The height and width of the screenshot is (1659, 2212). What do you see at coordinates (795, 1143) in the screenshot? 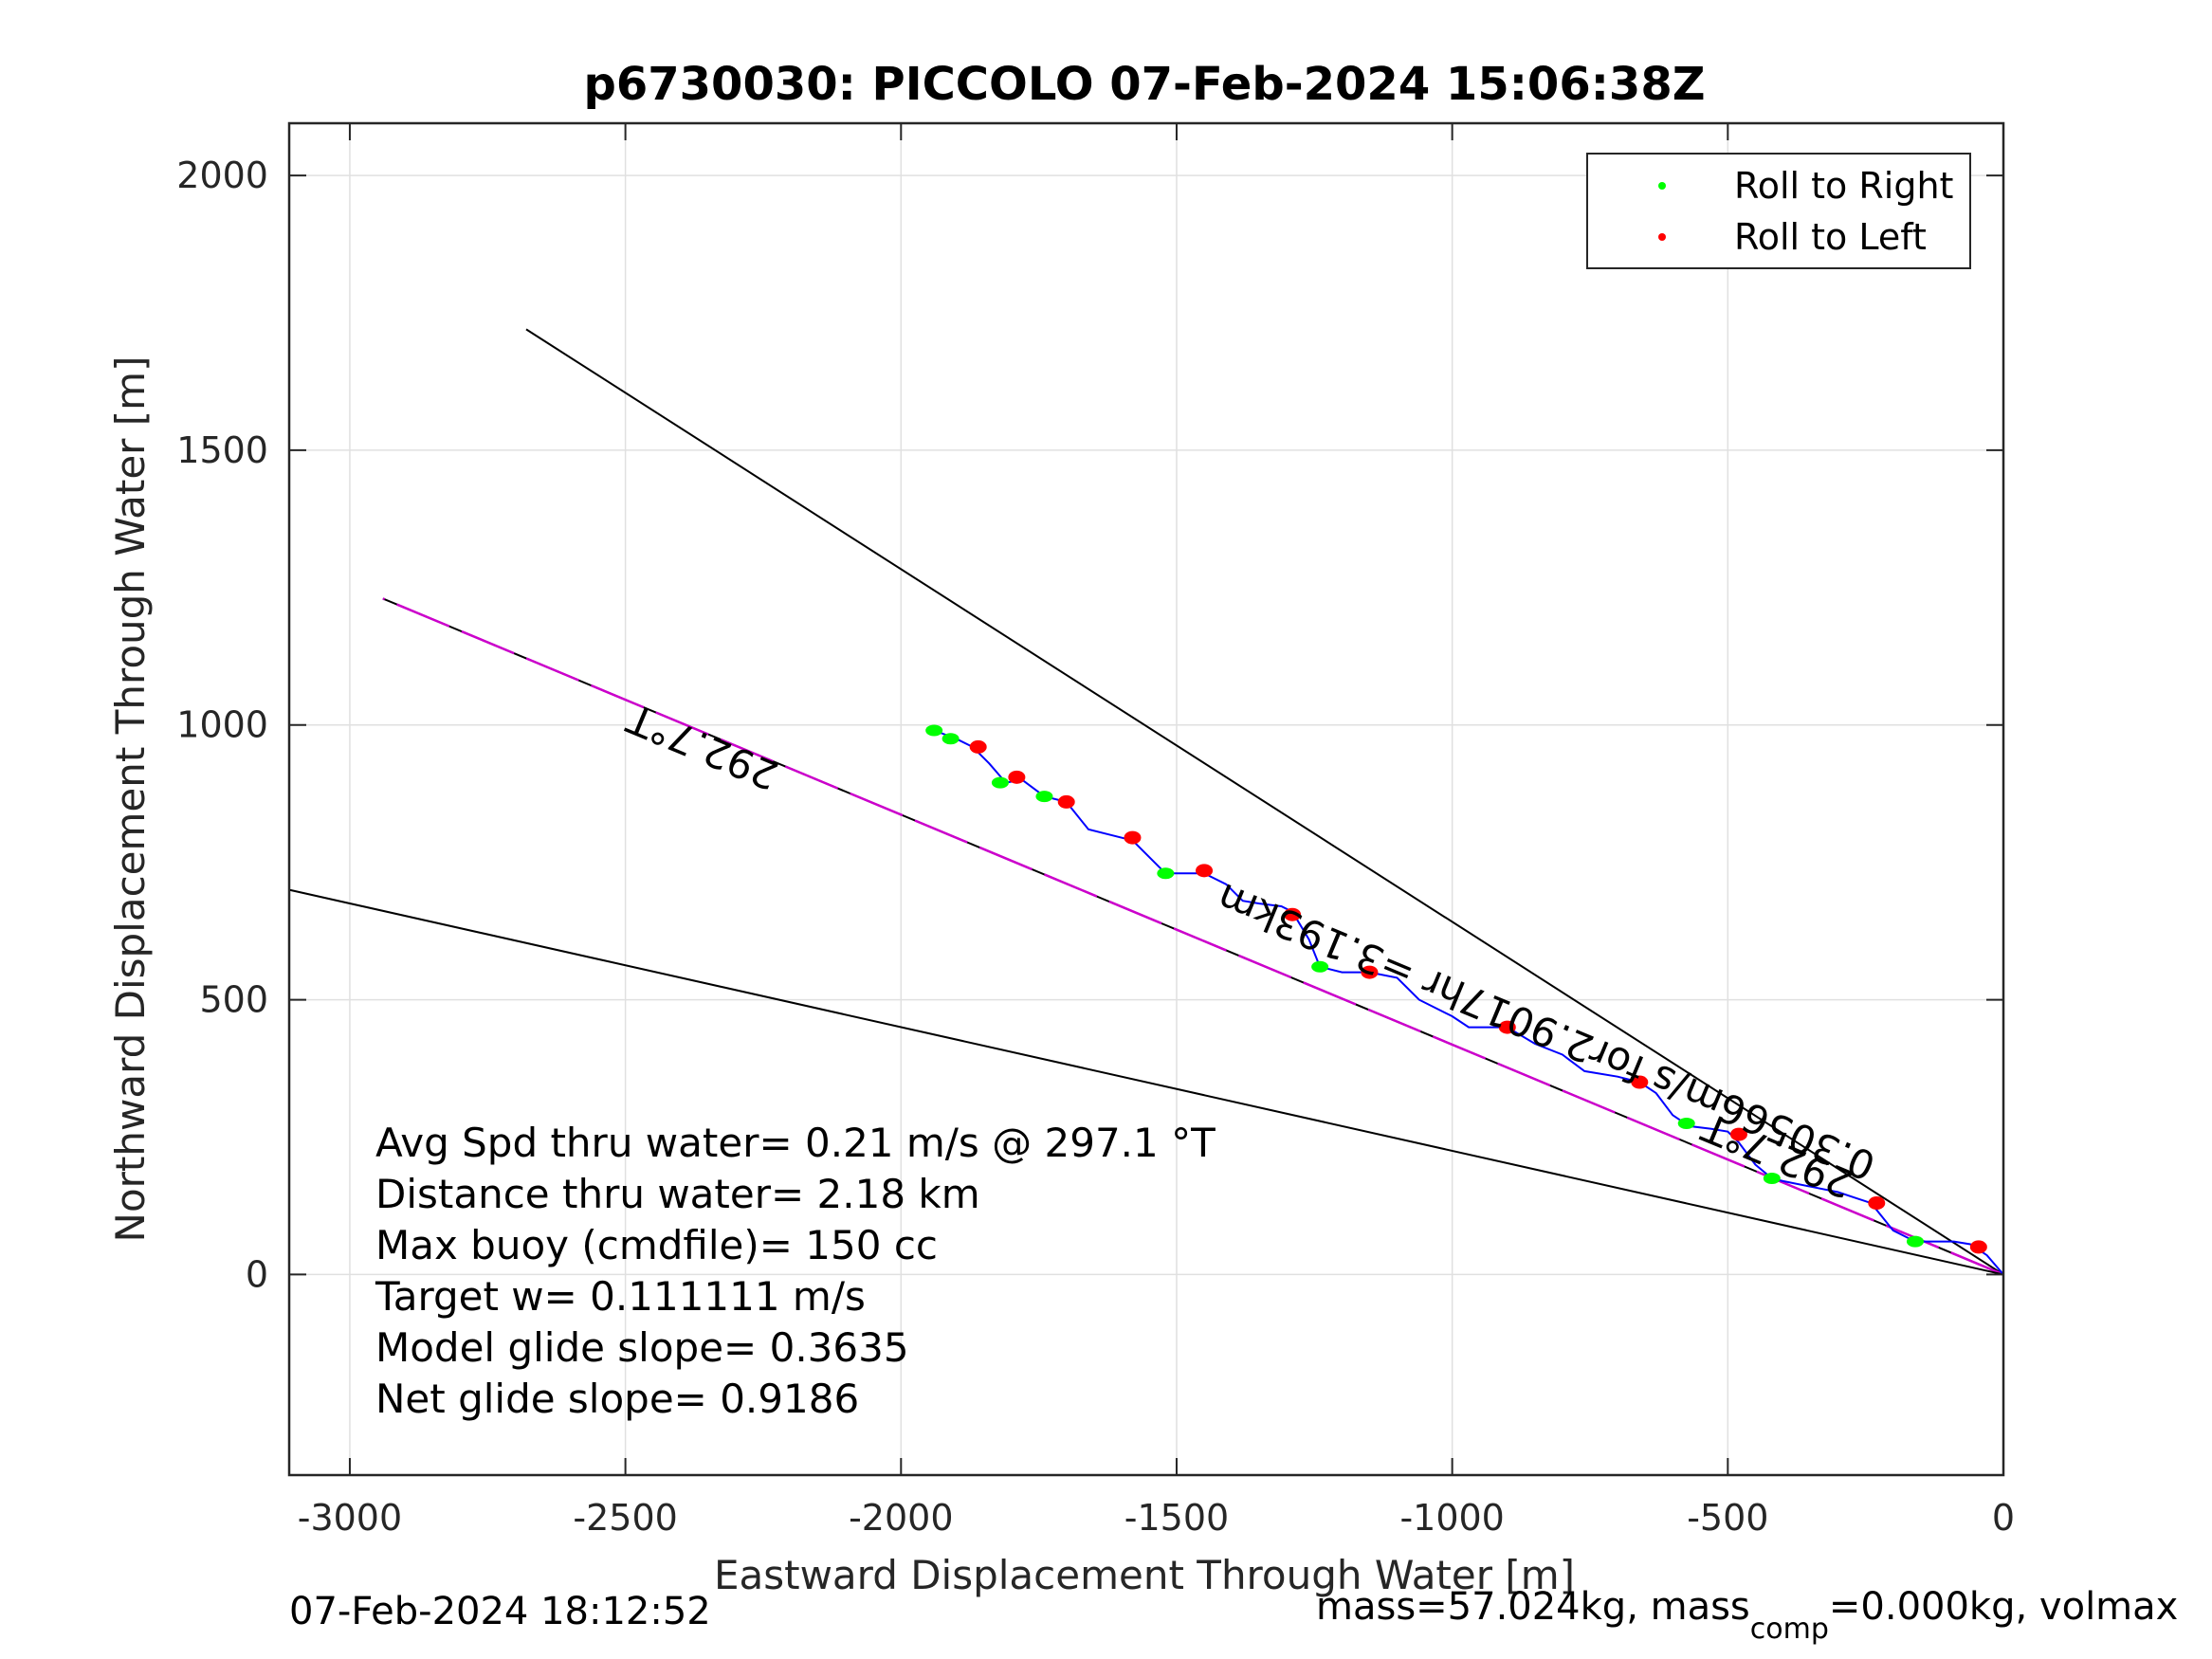
I see `stat-avg-speed: Avg Spd thru water= 0.21 m/s @ 297.1 °T` at bounding box center [795, 1143].